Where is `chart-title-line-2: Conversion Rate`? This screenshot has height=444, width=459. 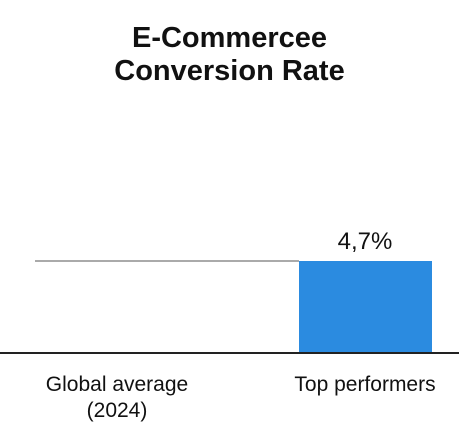
chart-title-line-2: Conversion Rate is located at coordinates (229, 71).